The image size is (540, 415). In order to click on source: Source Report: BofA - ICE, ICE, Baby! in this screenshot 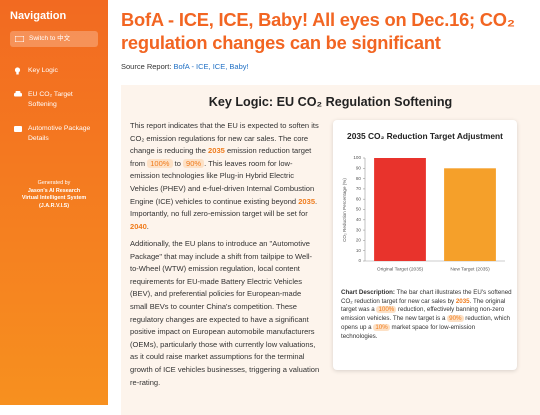, I will do `click(185, 66)`.